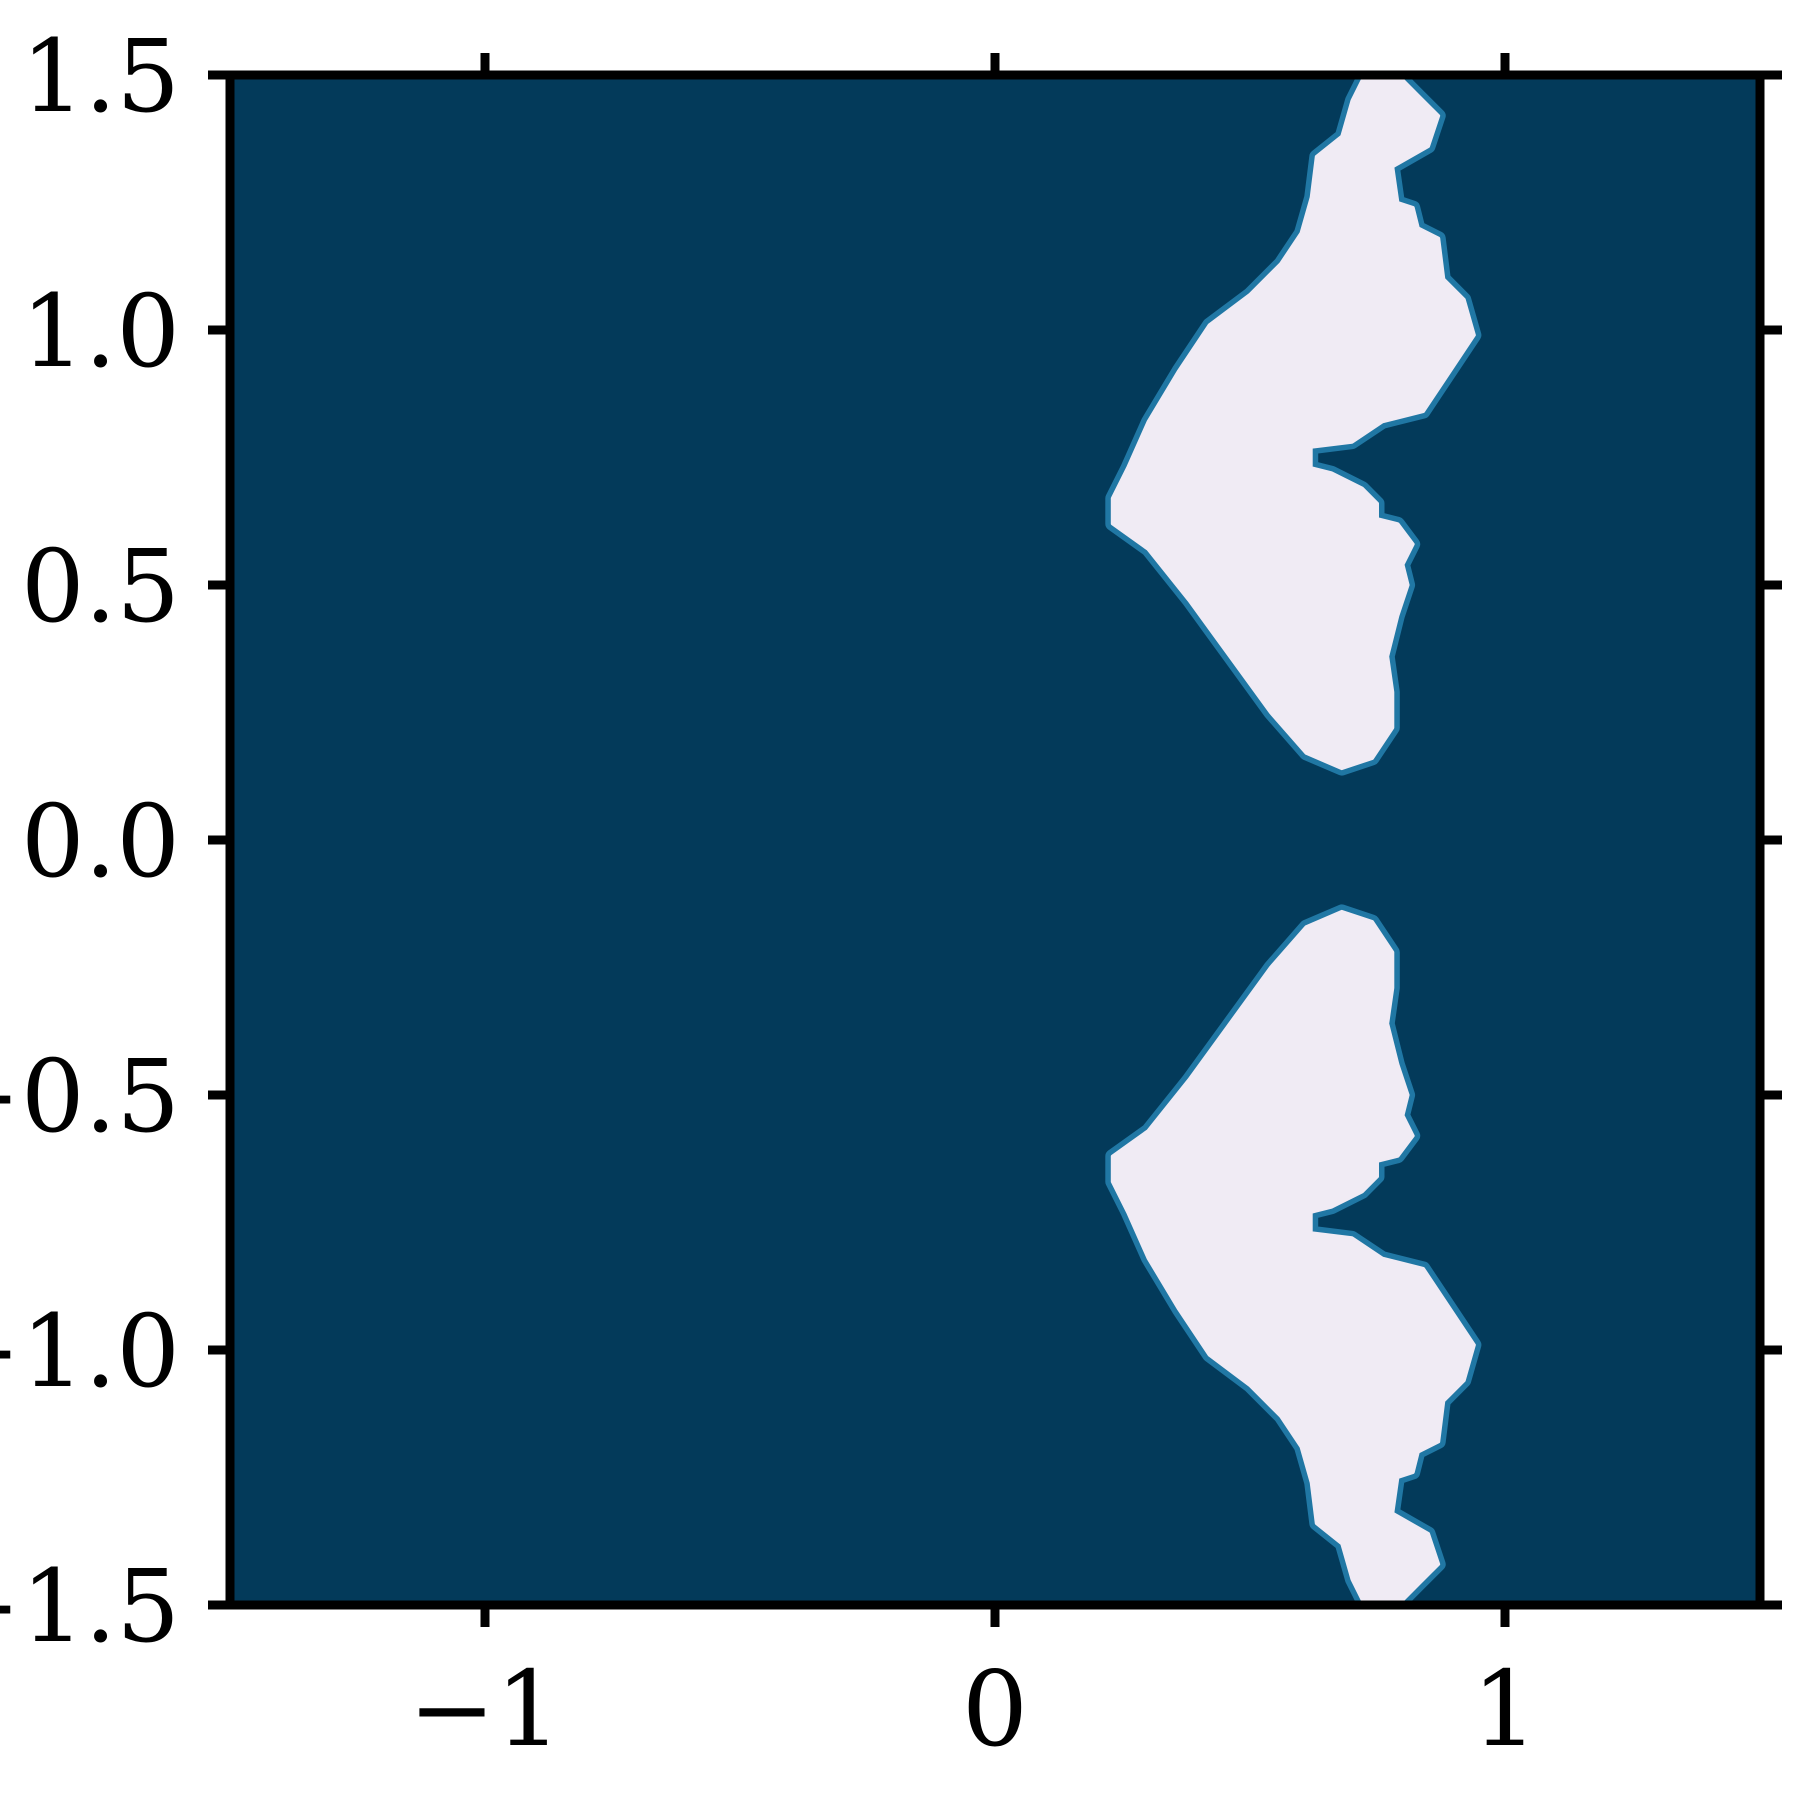 This screenshot has height=1800, width=1800. What do you see at coordinates (1293, 1255) in the screenshot?
I see `region-lobe-lower` at bounding box center [1293, 1255].